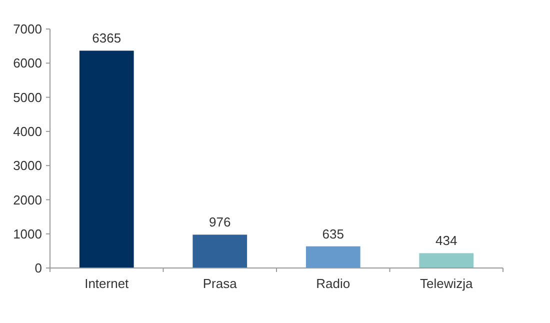 The height and width of the screenshot is (323, 550). Describe the element at coordinates (107, 283) in the screenshot. I see `x-tick-label: Internet` at that location.